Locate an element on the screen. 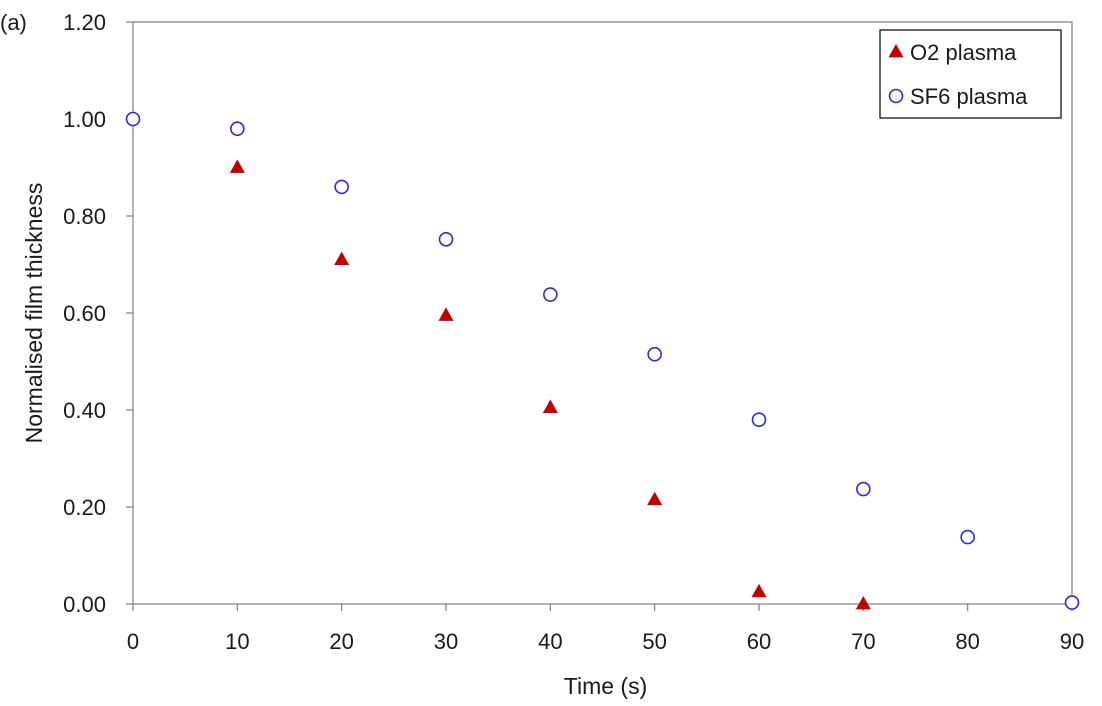  legend: O2 plasma SF6 plasma is located at coordinates (970, 74).